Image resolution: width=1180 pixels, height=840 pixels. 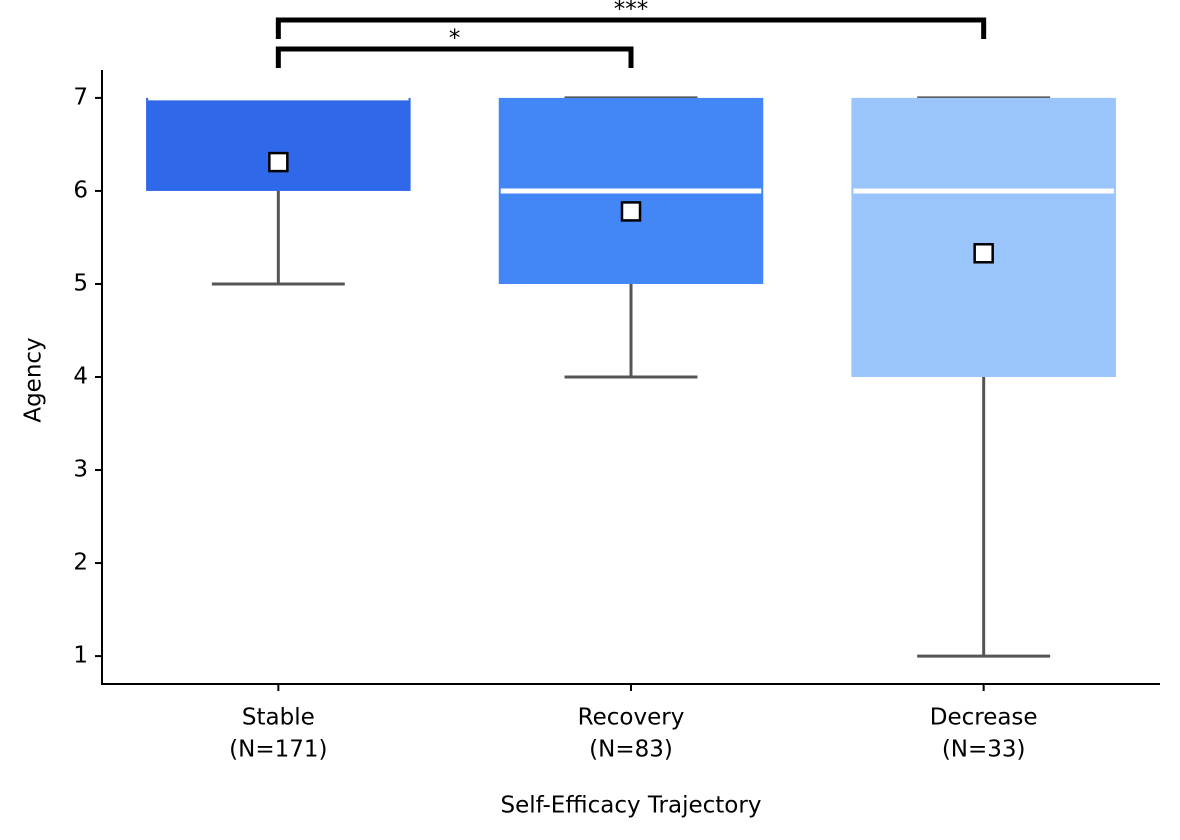 I want to click on x-axis-label: Self-Efficacy Trajectory, so click(x=631, y=806).